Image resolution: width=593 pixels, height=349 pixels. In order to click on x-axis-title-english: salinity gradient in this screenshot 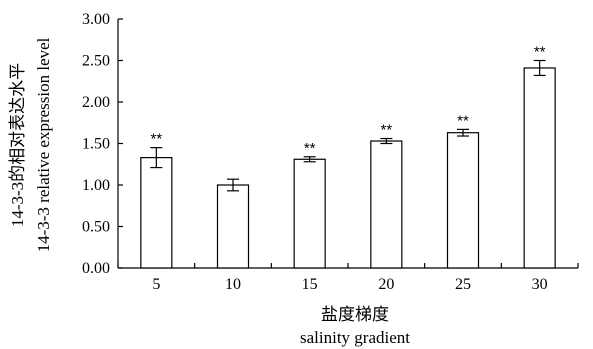, I will do `click(355, 337)`.